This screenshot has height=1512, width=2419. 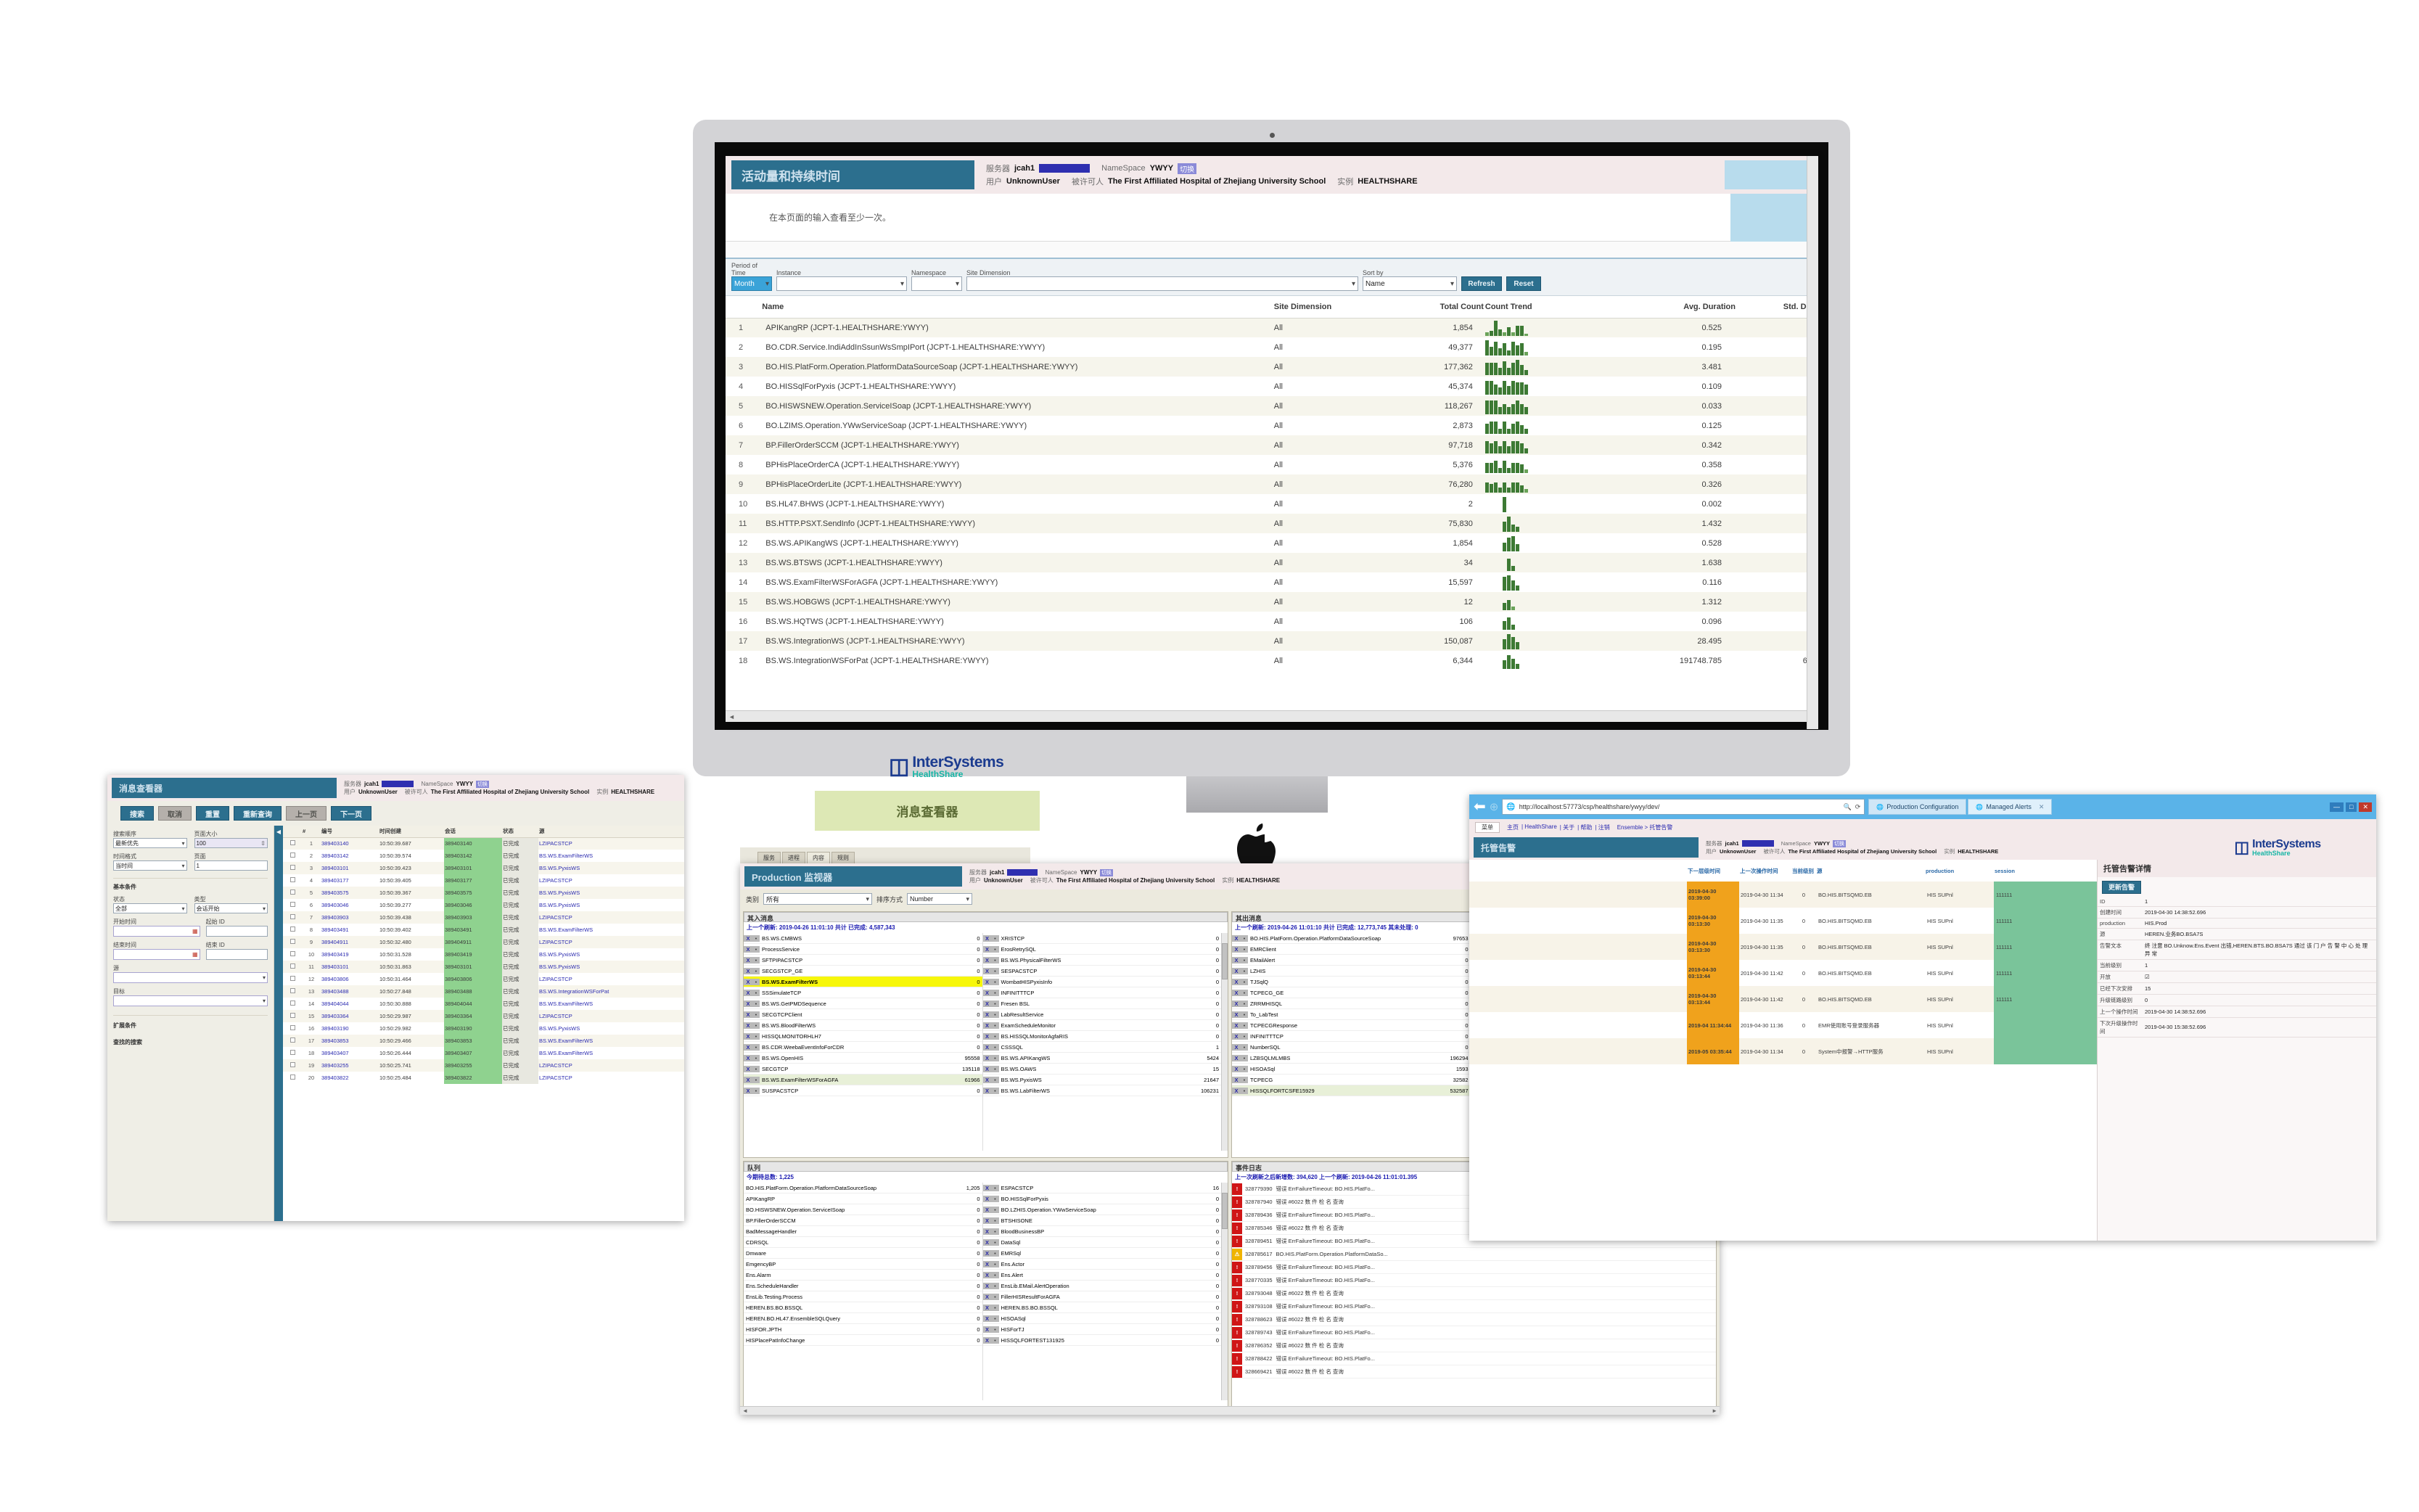 I want to click on event-id: 328793048, so click(x=1259, y=1294).